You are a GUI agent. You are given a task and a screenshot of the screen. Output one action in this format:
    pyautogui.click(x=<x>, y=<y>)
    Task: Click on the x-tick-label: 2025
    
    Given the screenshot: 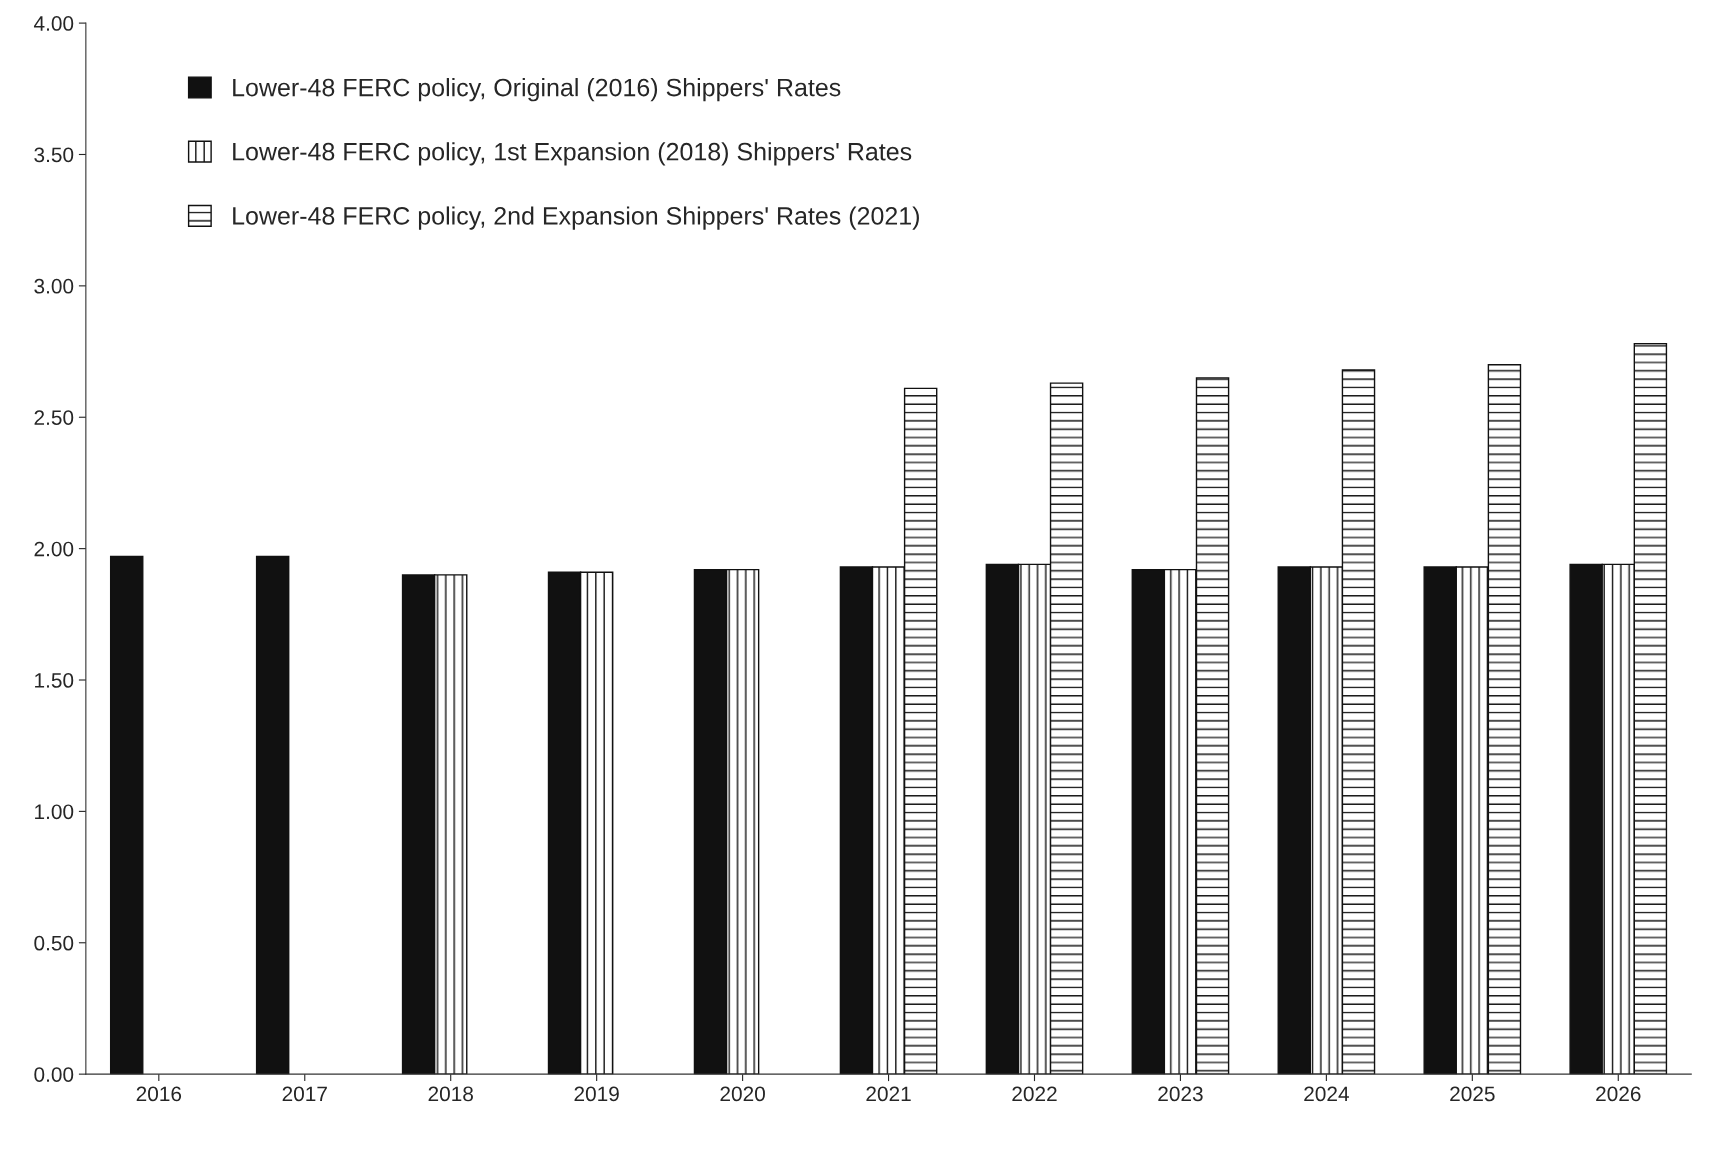 What is the action you would take?
    pyautogui.click(x=1472, y=1094)
    